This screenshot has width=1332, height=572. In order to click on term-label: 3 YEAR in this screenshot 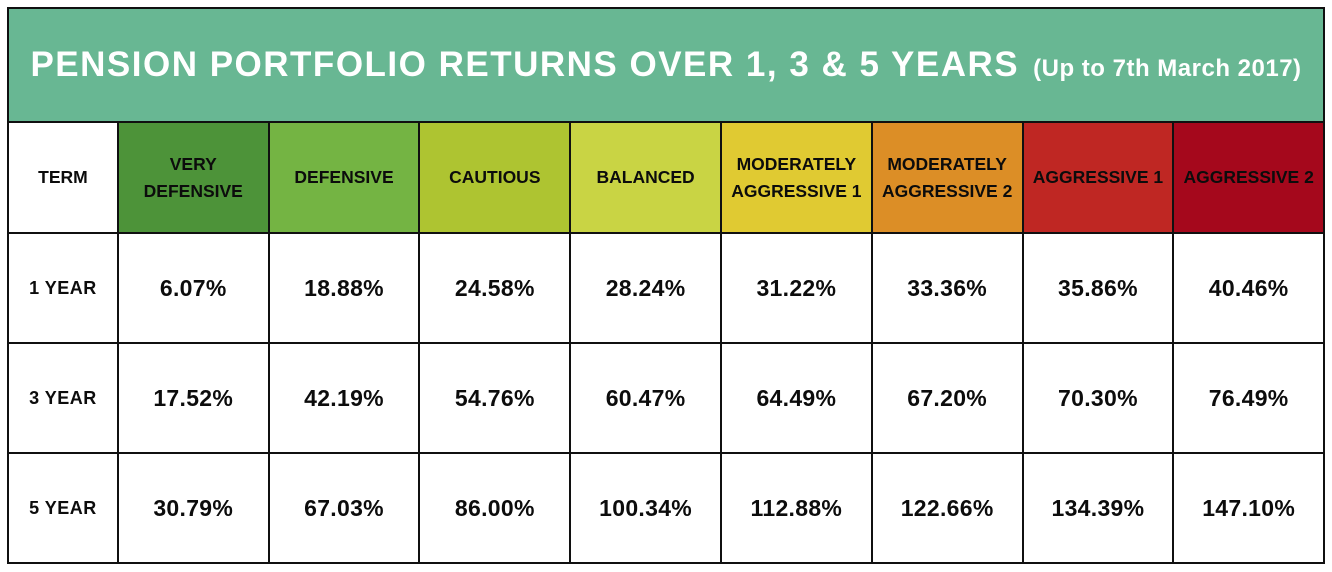, I will do `click(63, 398)`.